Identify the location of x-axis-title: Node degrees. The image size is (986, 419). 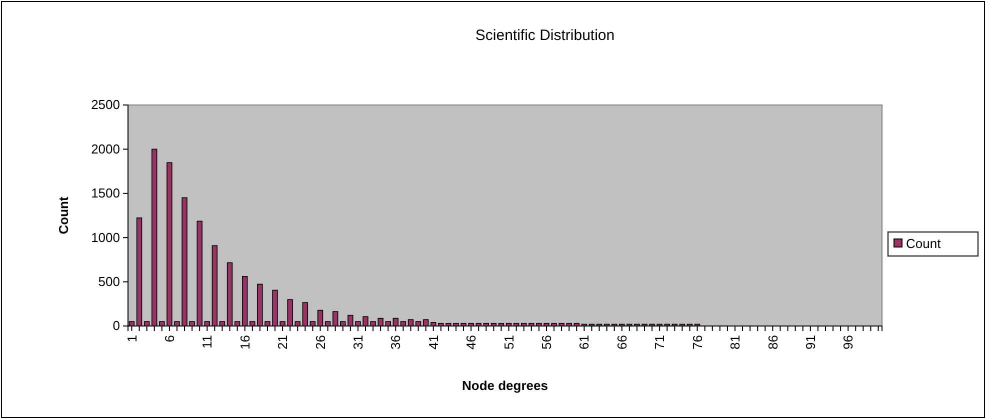
(505, 385).